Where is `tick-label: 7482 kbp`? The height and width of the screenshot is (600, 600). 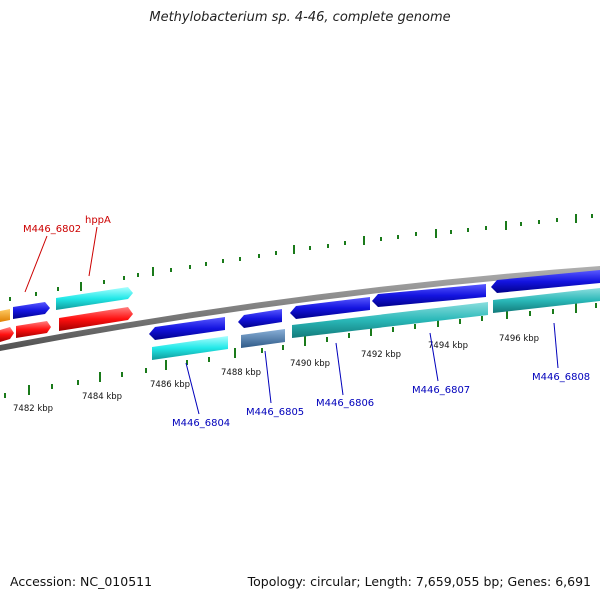
tick-label: 7482 kbp is located at coordinates (33, 409).